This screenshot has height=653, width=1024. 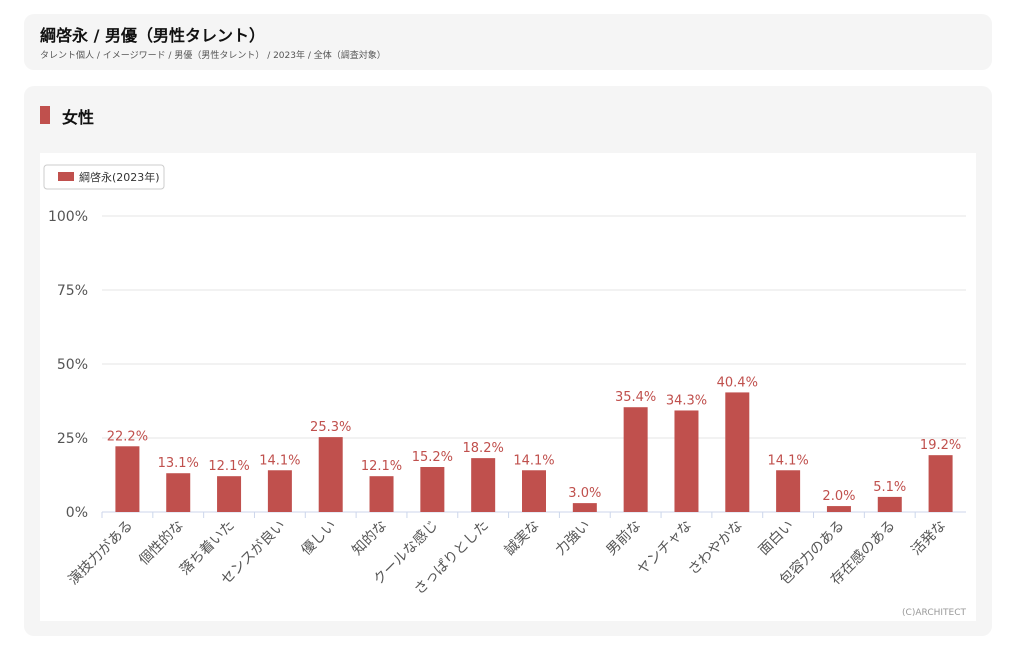 What do you see at coordinates (66, 176) in the screenshot?
I see `legend-swatch` at bounding box center [66, 176].